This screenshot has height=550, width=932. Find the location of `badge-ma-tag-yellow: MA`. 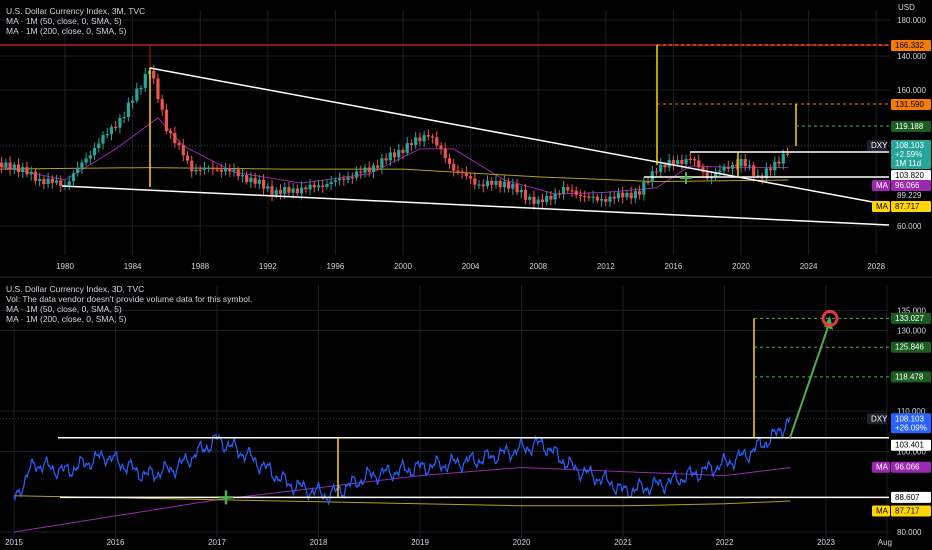

badge-ma-tag-yellow: MA is located at coordinates (881, 206).